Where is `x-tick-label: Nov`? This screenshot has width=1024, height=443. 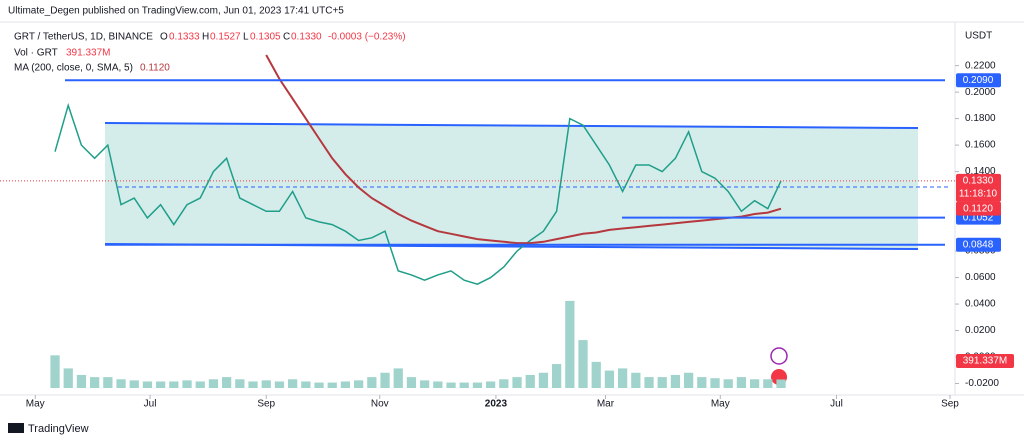 x-tick-label: Nov is located at coordinates (380, 404).